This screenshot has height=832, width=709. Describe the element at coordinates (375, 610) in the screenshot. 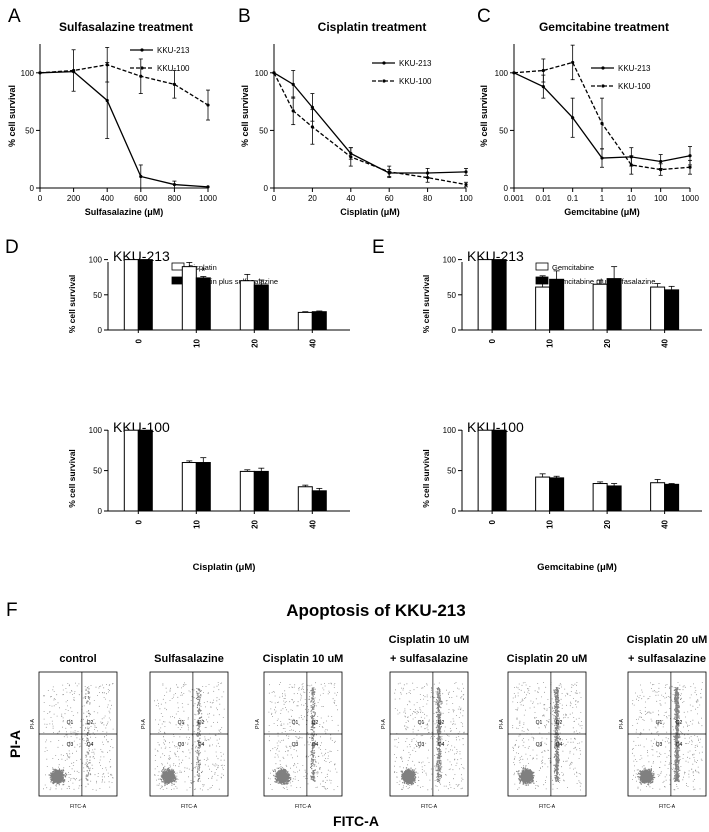

I see `flow-title: Apoptosis of KKU-213` at that location.